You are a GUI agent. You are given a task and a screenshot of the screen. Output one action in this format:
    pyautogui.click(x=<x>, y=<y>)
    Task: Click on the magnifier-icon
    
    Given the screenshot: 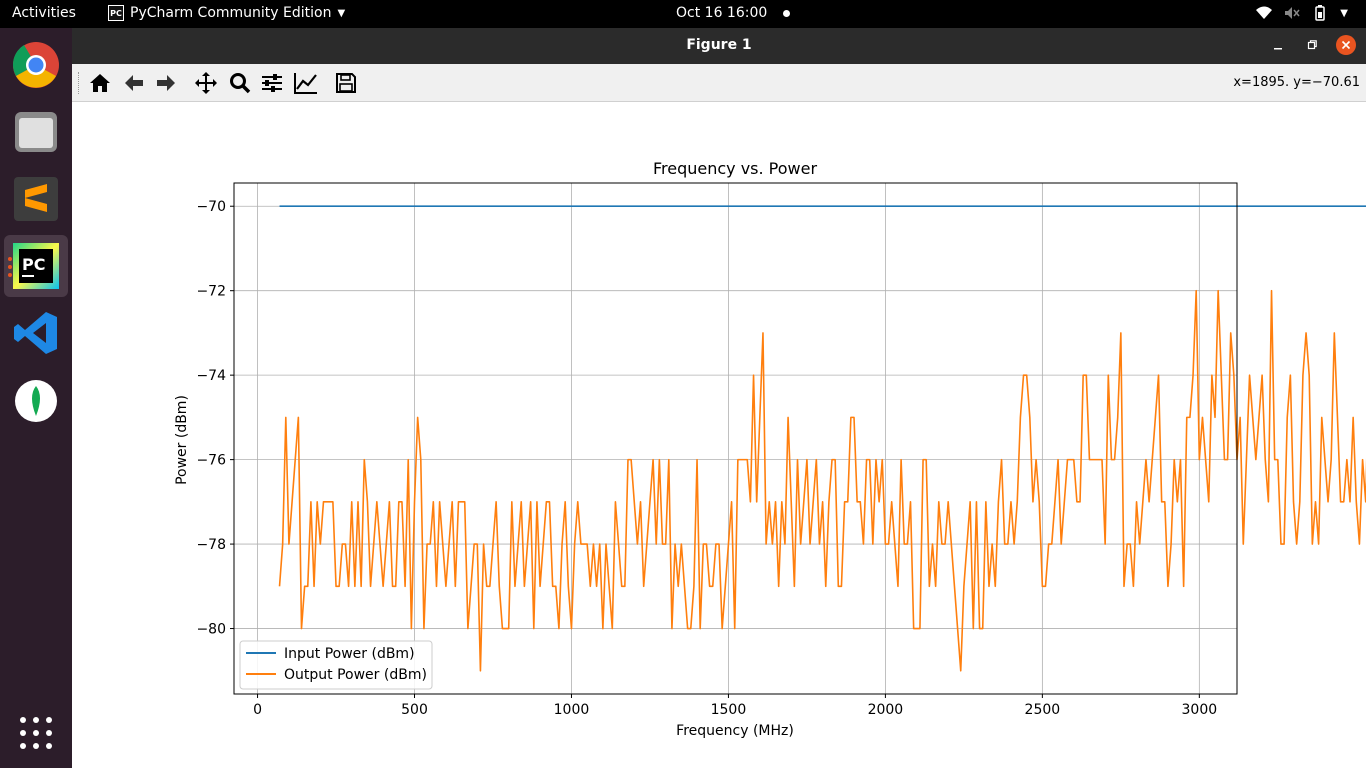 What is the action you would take?
    pyautogui.click(x=240, y=83)
    